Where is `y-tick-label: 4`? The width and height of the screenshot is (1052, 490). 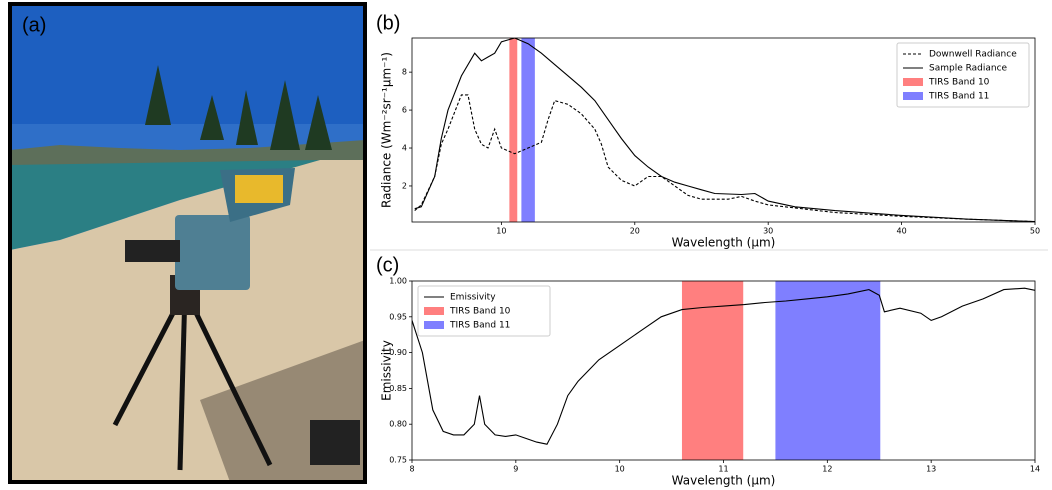
y-tick-label: 4 is located at coordinates (404, 148).